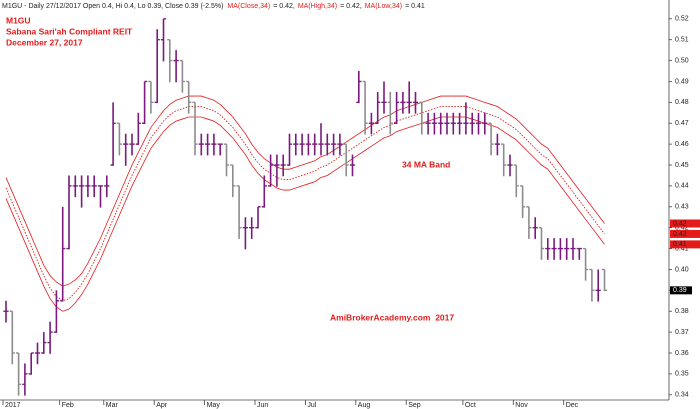 The height and width of the screenshot is (409, 700). What do you see at coordinates (13, 405) in the screenshot?
I see `x-tick-label: 2017` at bounding box center [13, 405].